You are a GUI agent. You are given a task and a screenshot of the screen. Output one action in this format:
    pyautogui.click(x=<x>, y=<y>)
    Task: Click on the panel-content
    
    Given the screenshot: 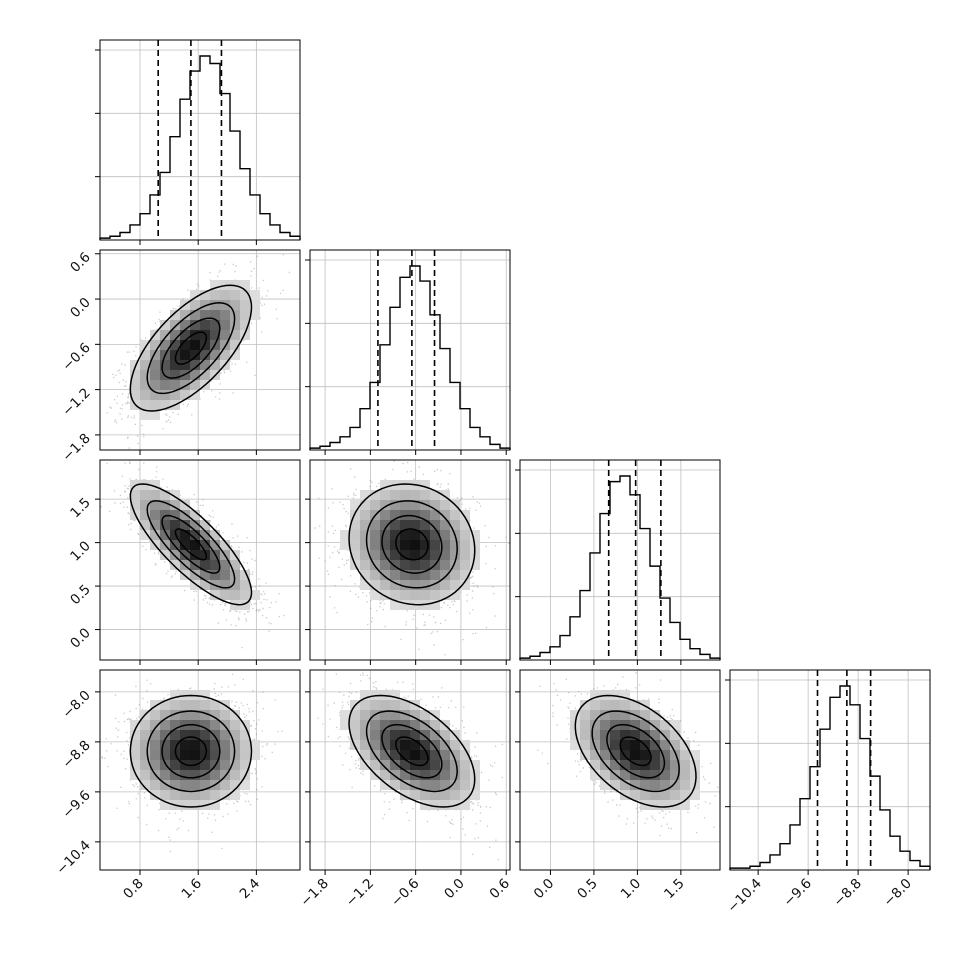 What is the action you would take?
    pyautogui.click(x=412, y=558)
    